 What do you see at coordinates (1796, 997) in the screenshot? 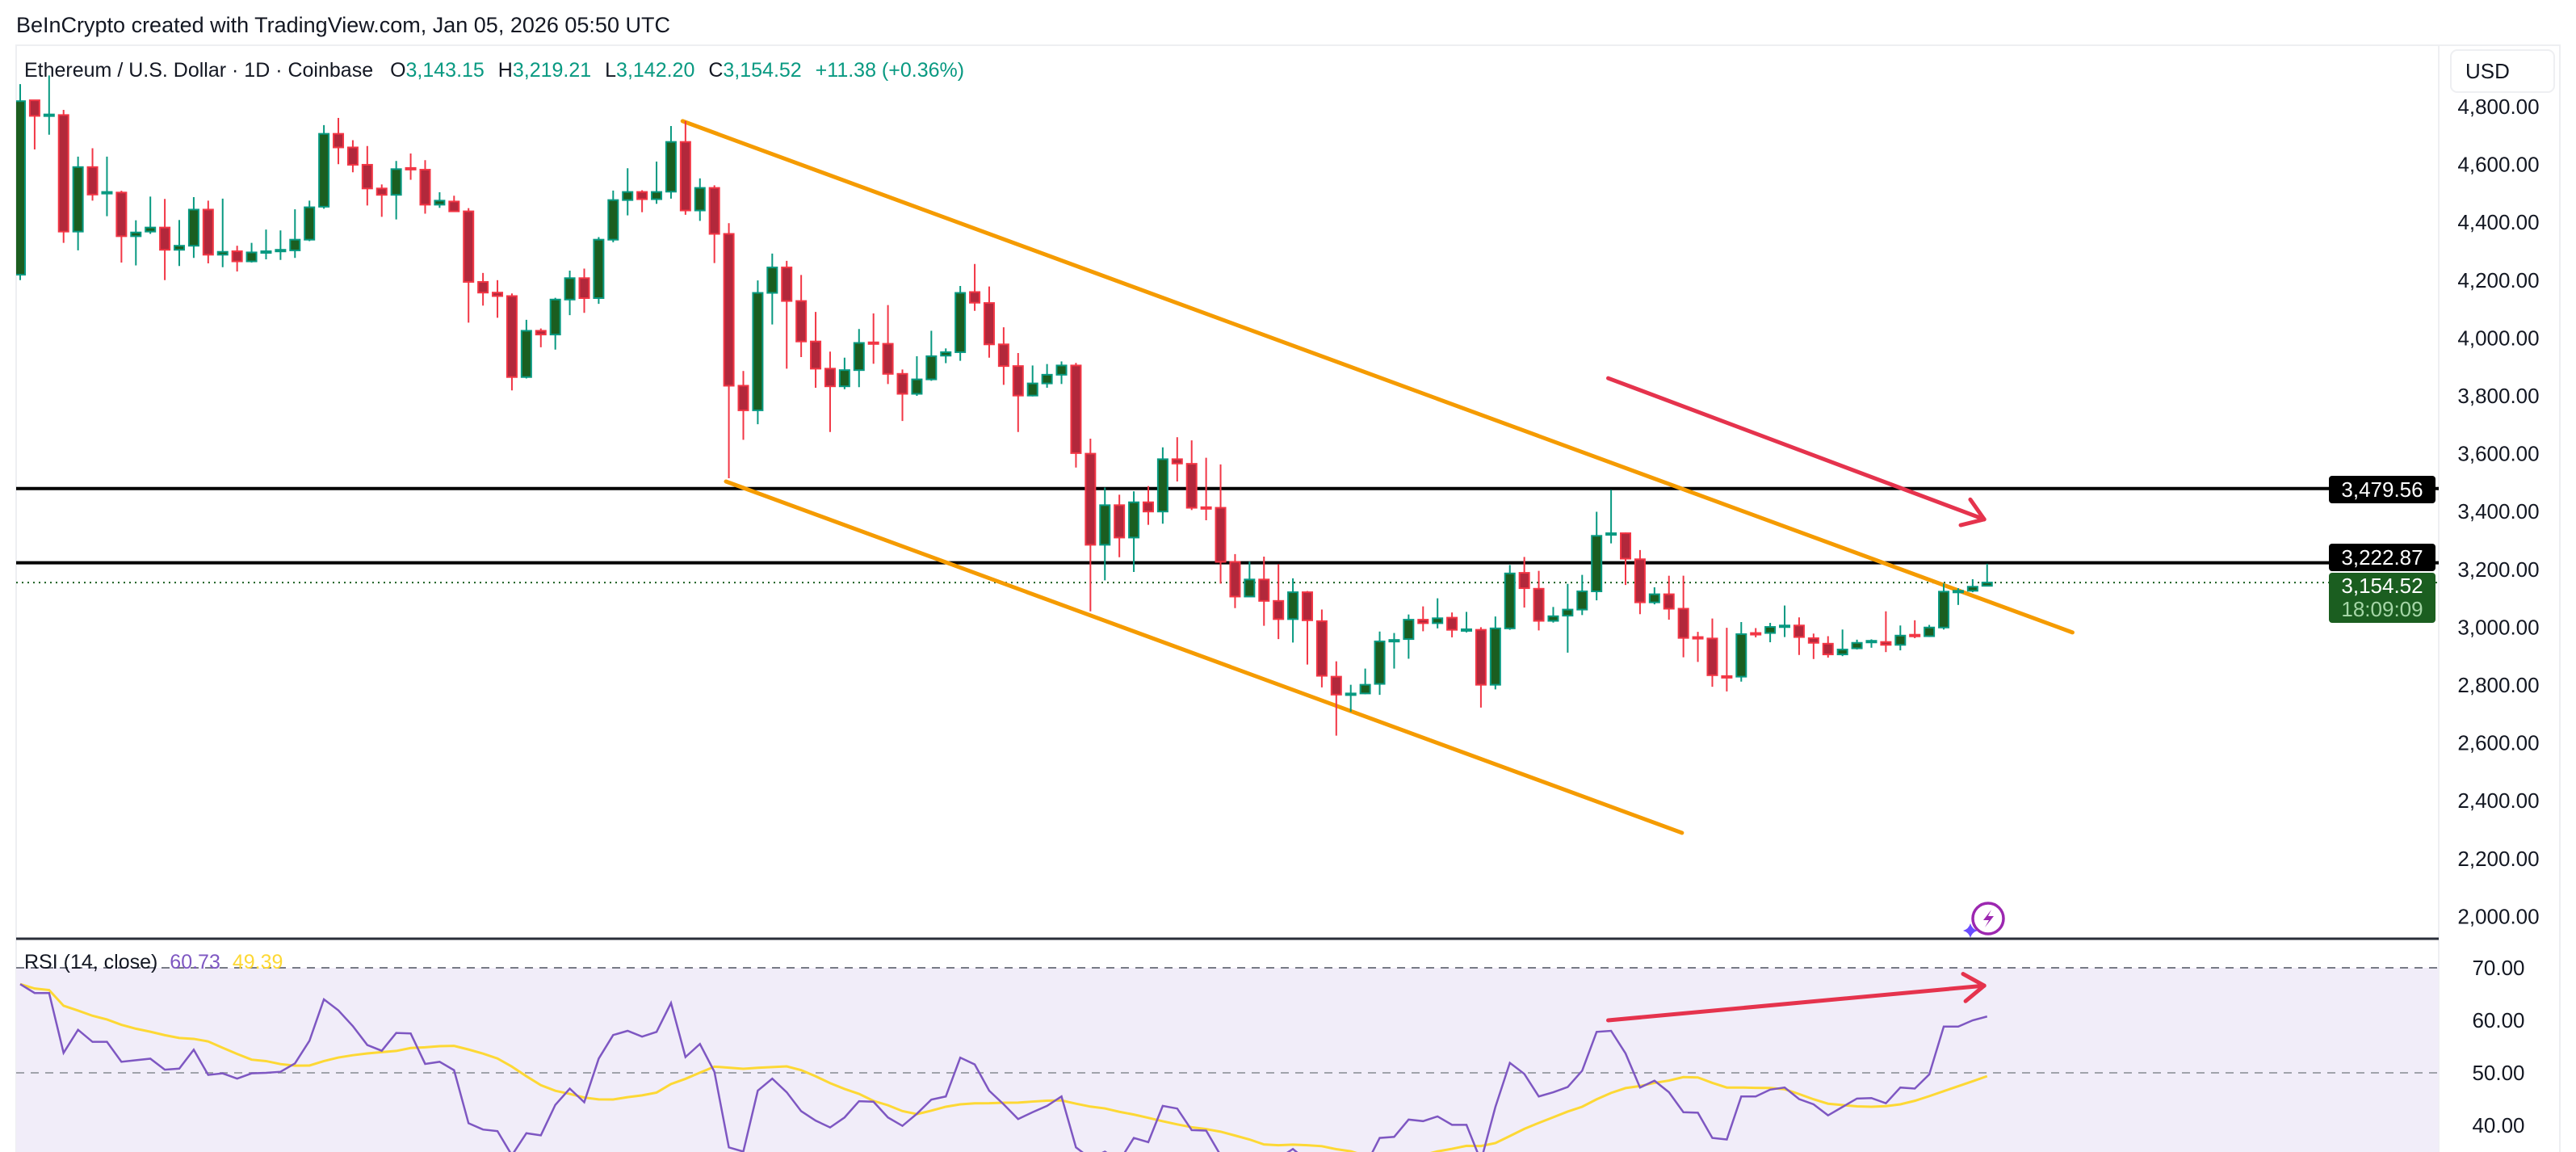
I see `rsi-trend-arrow` at bounding box center [1796, 997].